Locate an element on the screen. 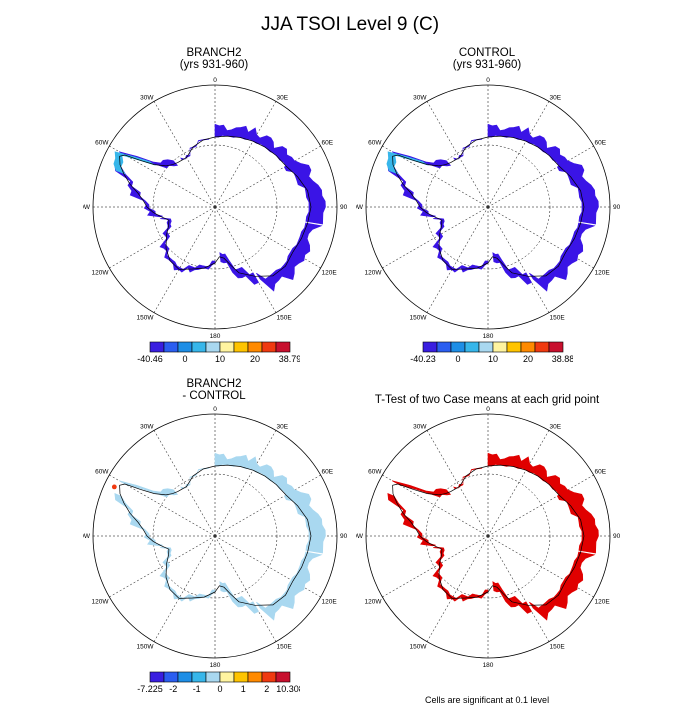 Image resolution: width=700 pixels, height=705 pixels. map-ttest: 0 180 90W 90E 30W 30E 60W 60E 120W 120E 150W 150E is located at coordinates (488, 537).